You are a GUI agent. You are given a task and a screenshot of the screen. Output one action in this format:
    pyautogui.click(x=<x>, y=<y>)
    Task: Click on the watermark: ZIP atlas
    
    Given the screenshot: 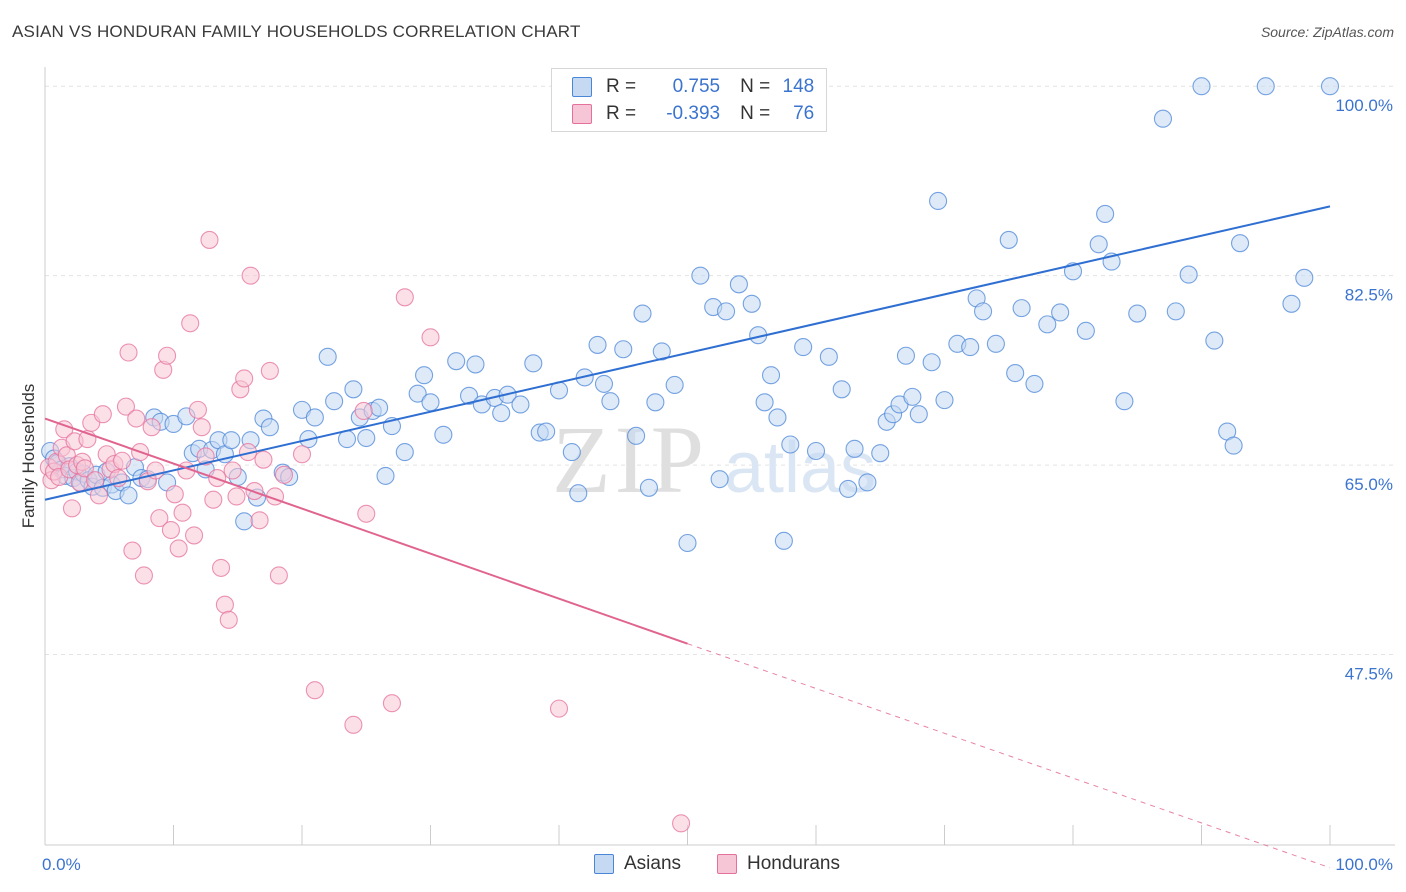 What is the action you would take?
    pyautogui.click(x=714, y=459)
    